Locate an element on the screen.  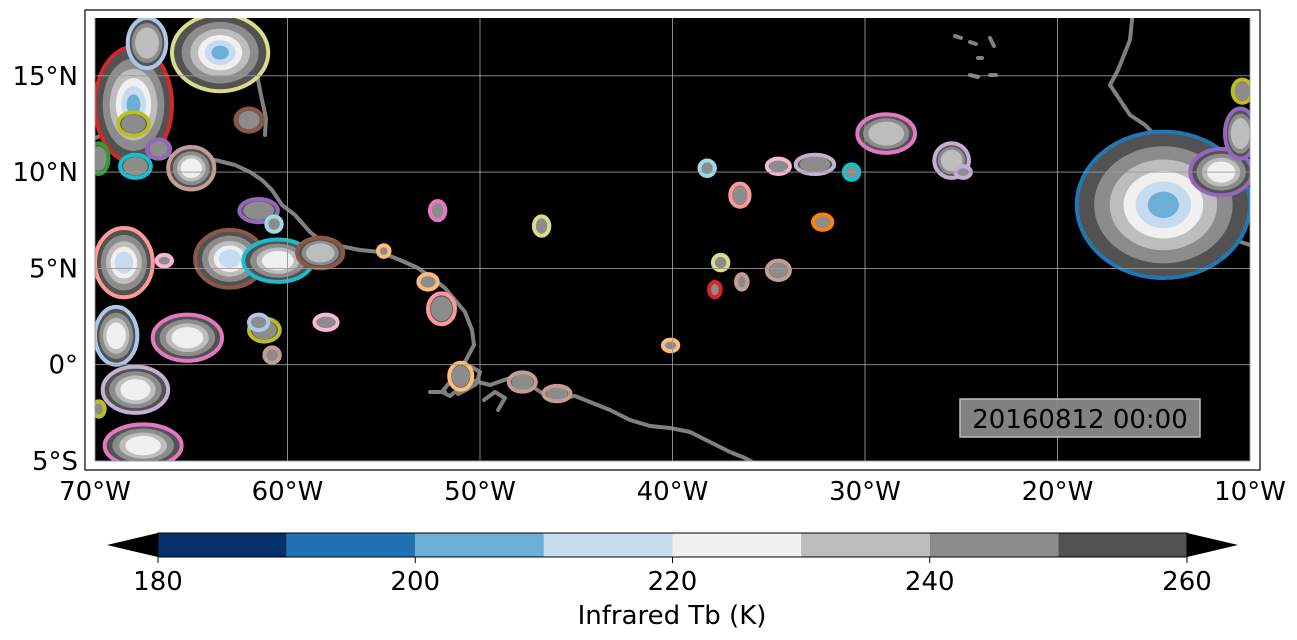
timestamp-box: 20160812 00:00 is located at coordinates (1080, 418).